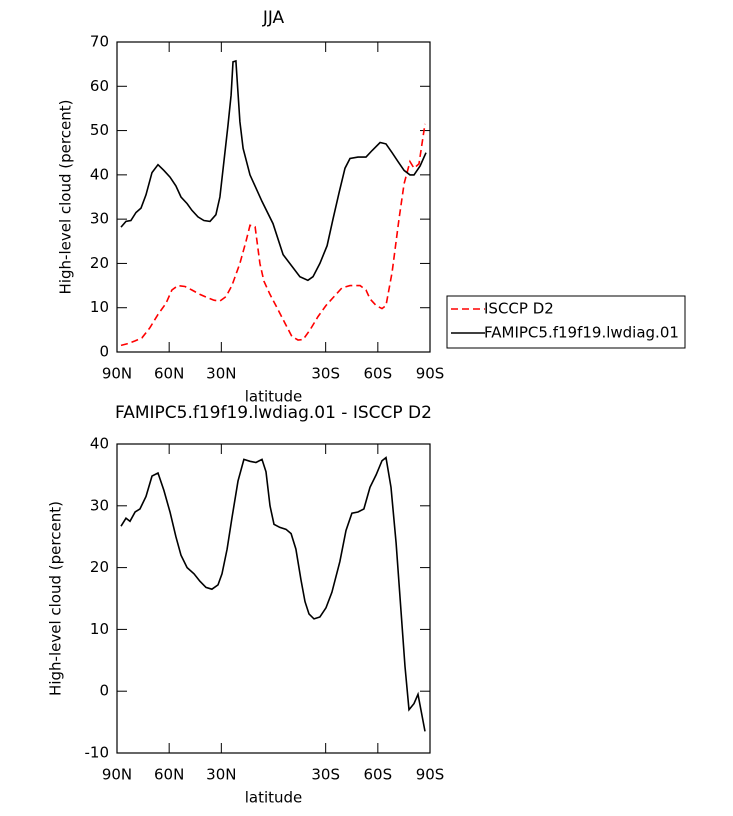  I want to click on chart-title: FAMIPC5.f19f19.lwdiag.01 - ISCCP D2, so click(273, 413).